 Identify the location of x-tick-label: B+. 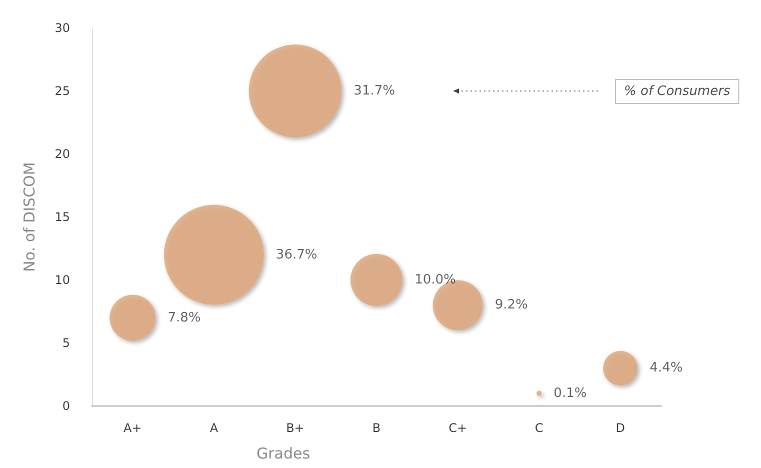
(295, 428).